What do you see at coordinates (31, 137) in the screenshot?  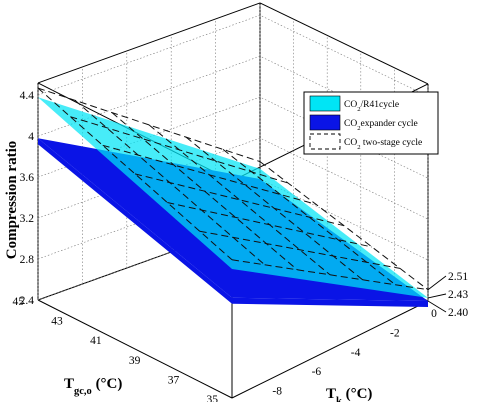 I see `z-tick-label: 4` at bounding box center [31, 137].